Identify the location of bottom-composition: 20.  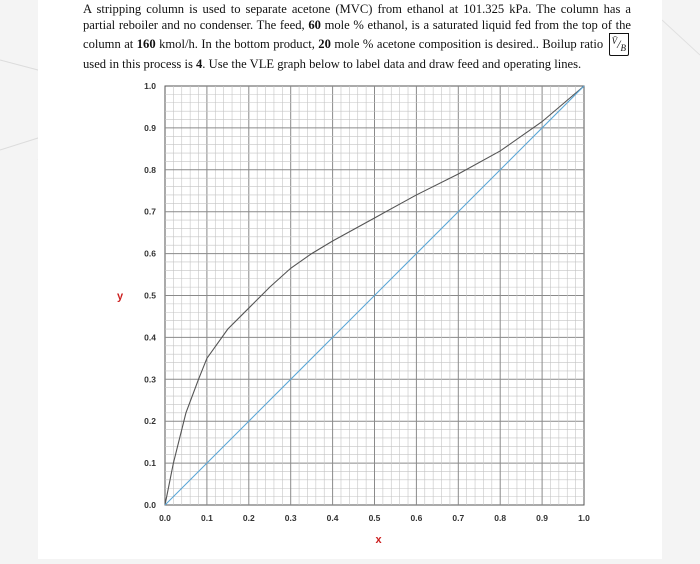
(324, 44).